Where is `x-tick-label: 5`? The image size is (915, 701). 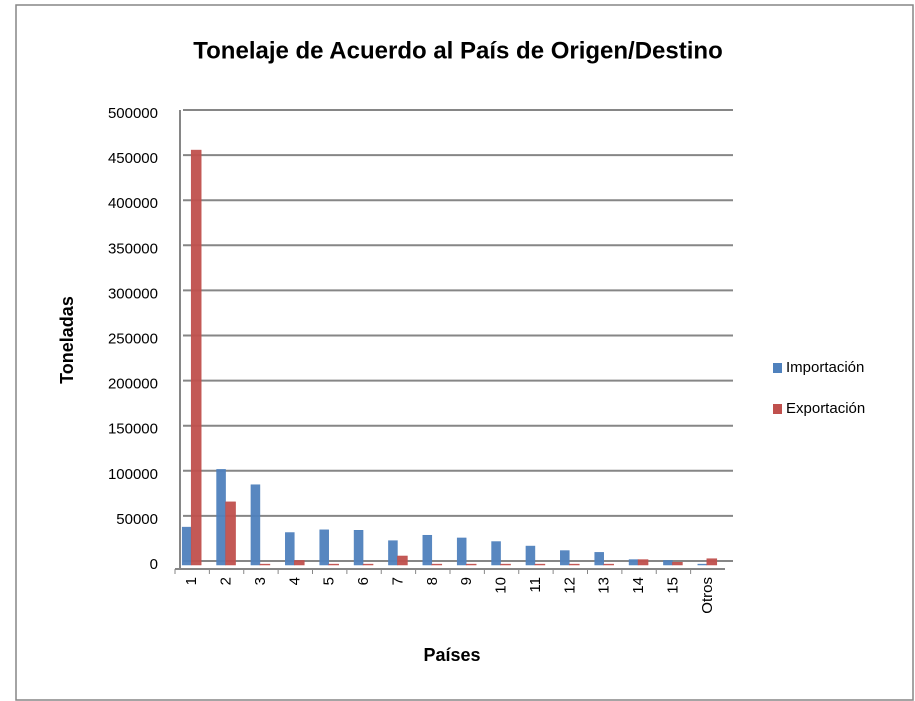 x-tick-label: 5 is located at coordinates (329, 581).